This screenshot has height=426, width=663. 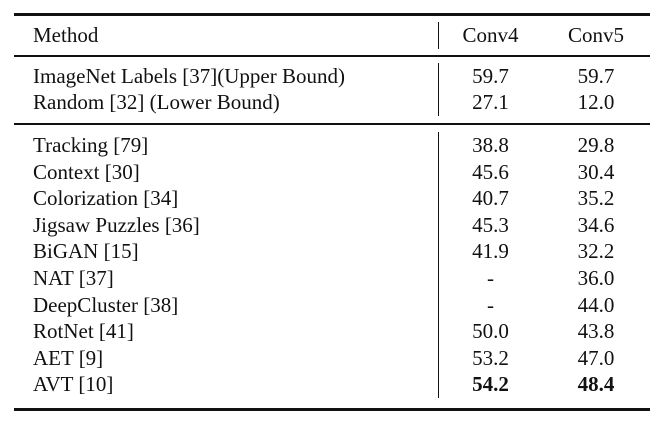 What do you see at coordinates (490, 331) in the screenshot?
I see `conv4-cell: 50.0` at bounding box center [490, 331].